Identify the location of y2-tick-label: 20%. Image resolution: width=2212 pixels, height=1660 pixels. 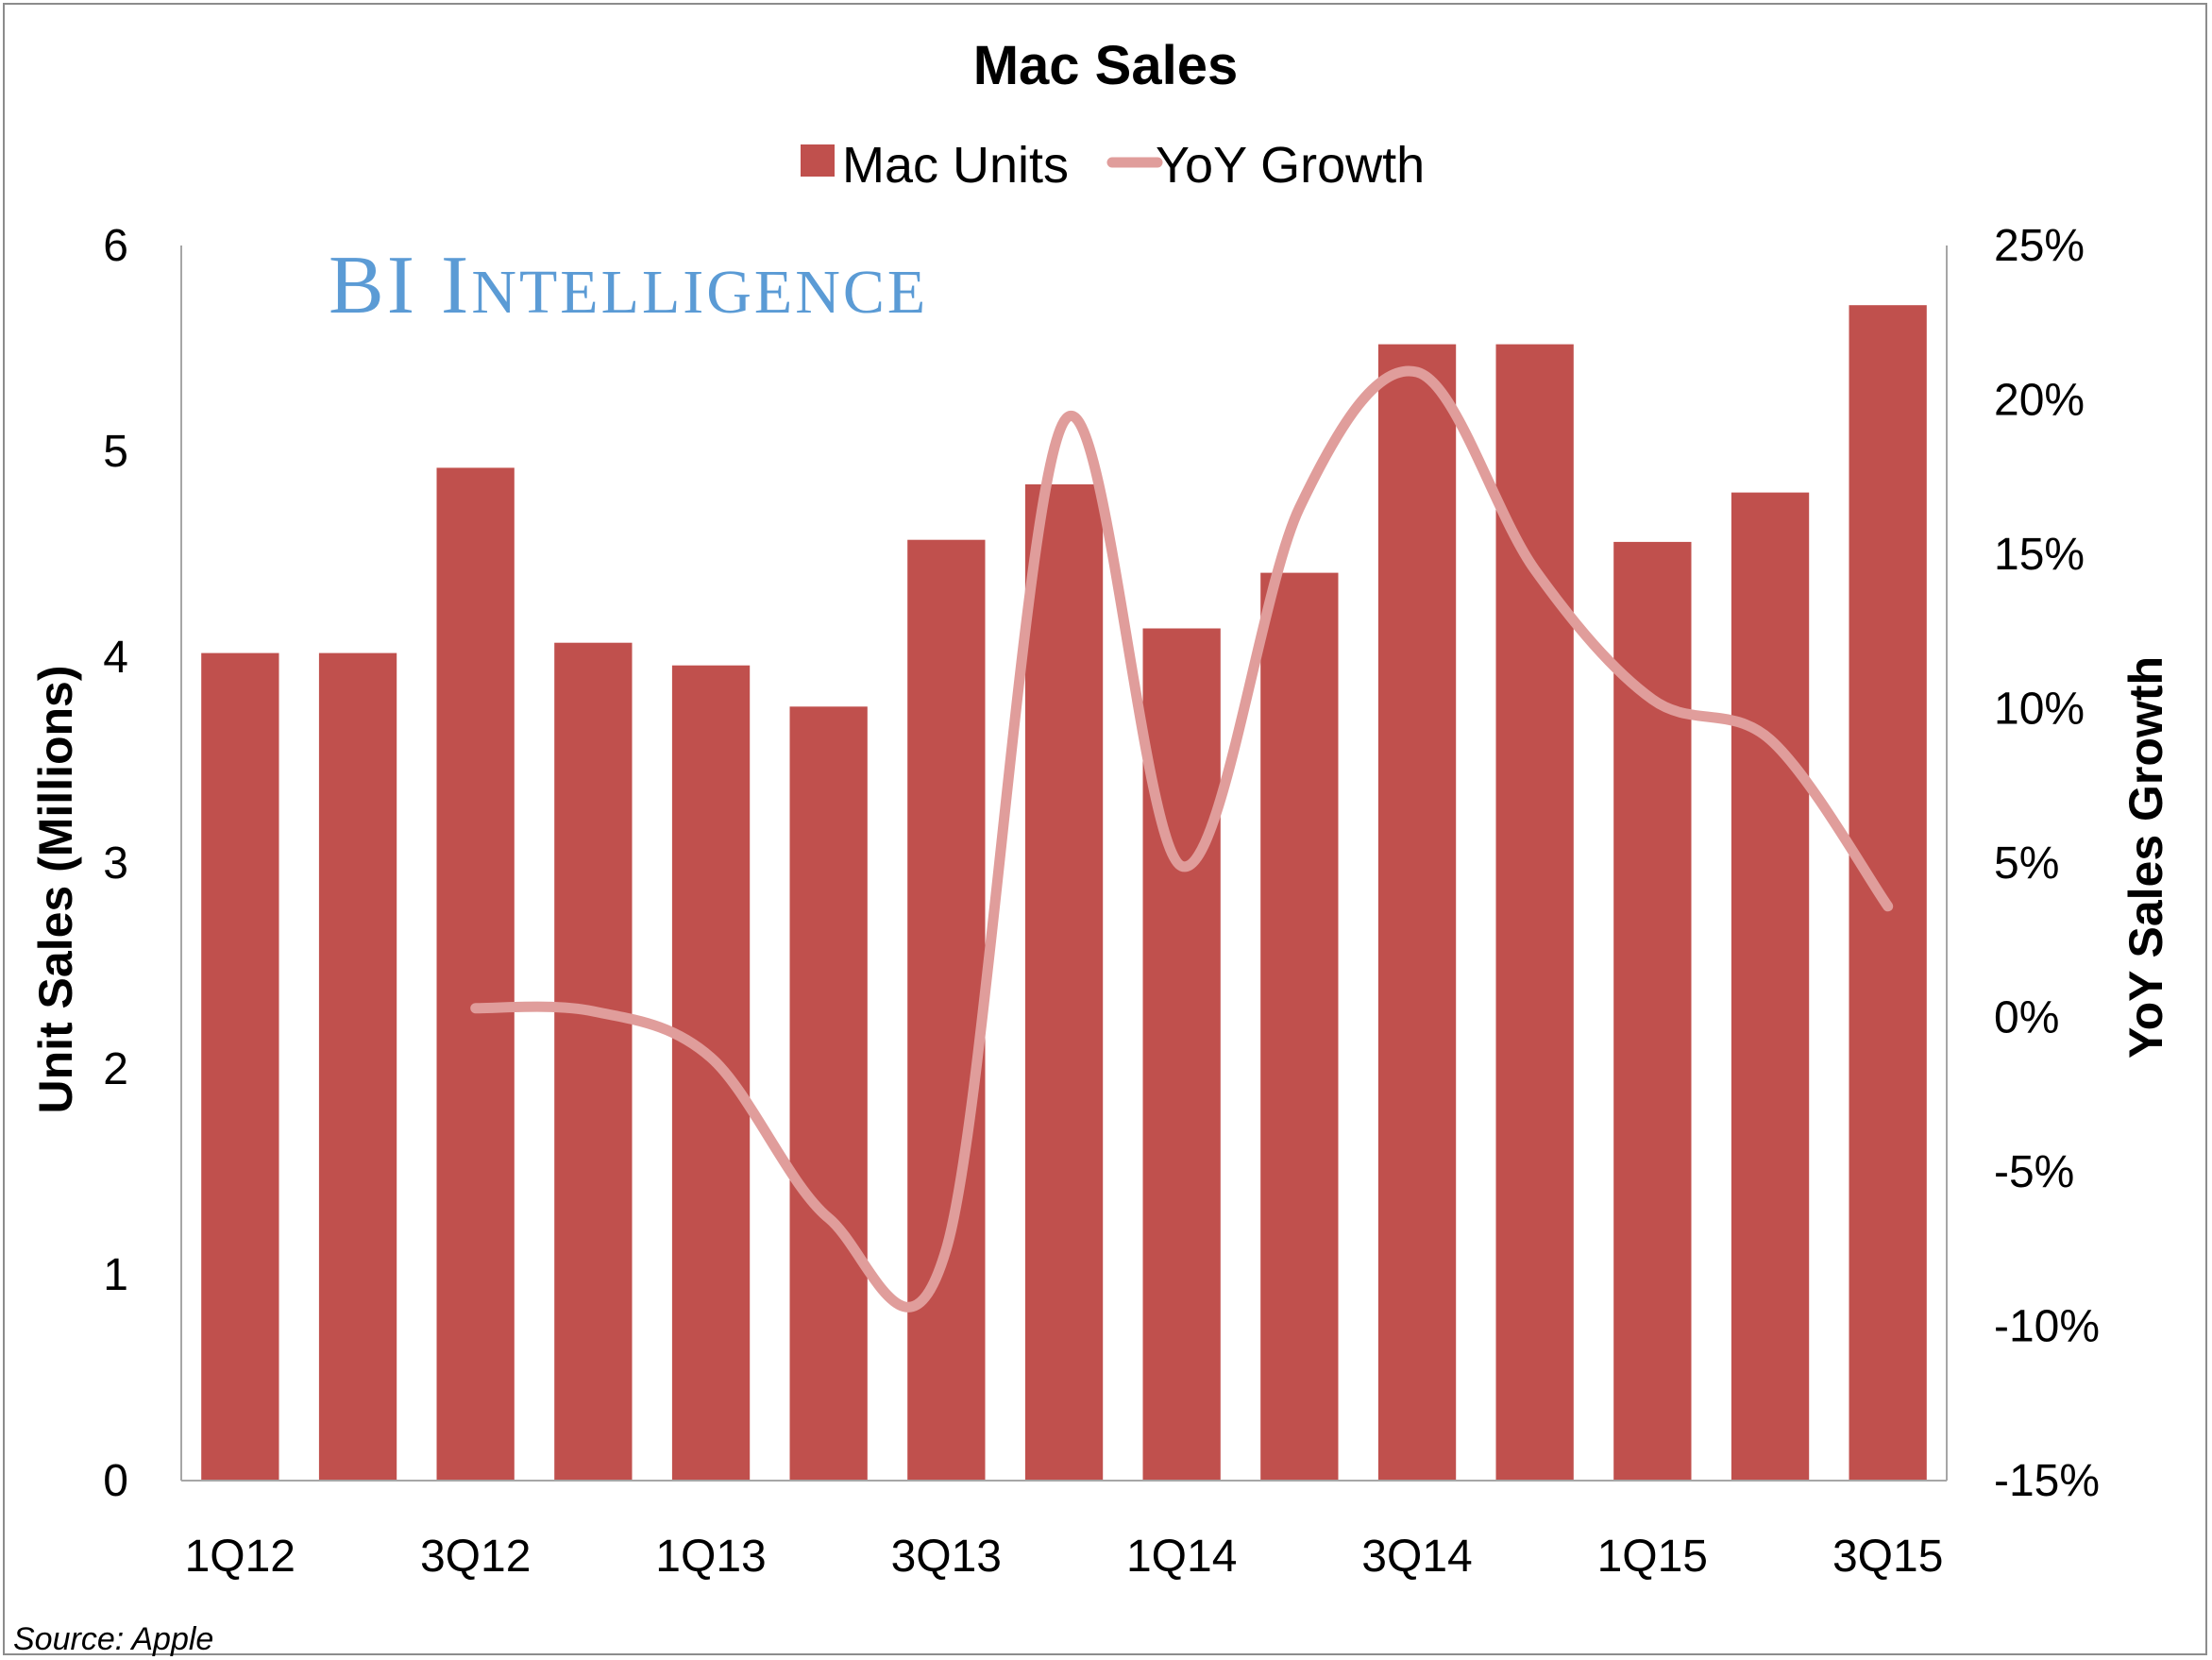
(2039, 401).